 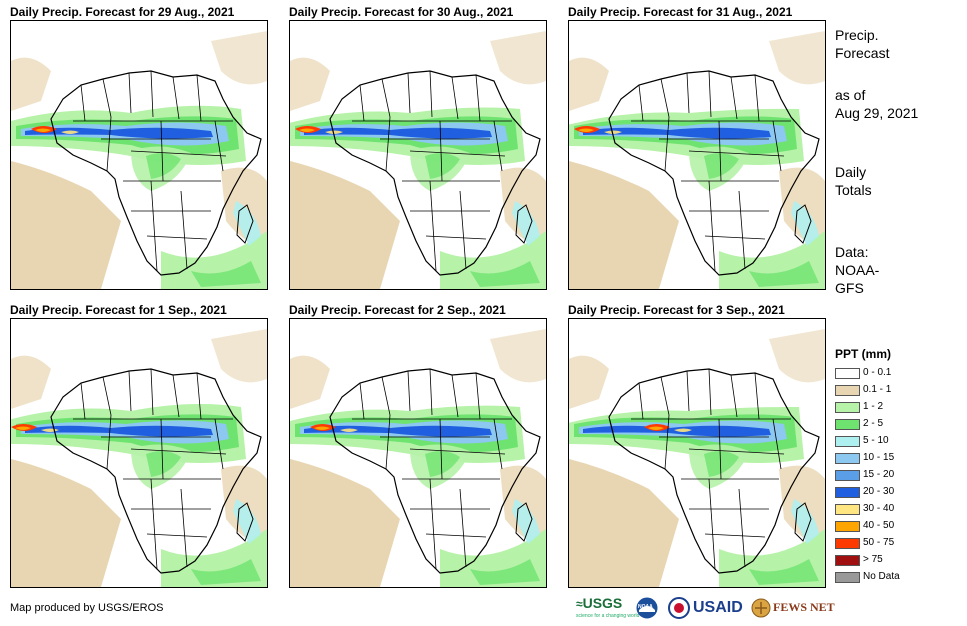 I want to click on usaid-seal, so click(x=679, y=609).